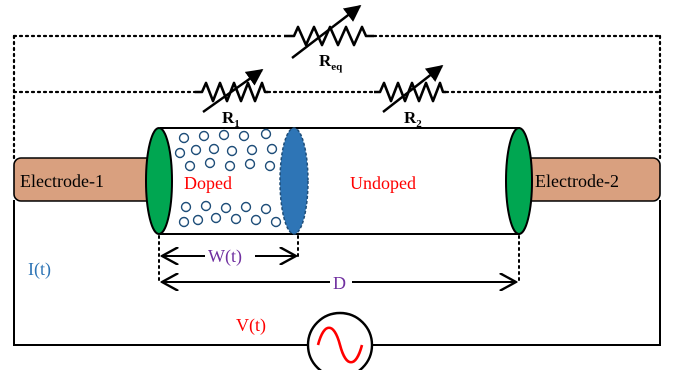  What do you see at coordinates (231, 119) in the screenshot?
I see `r1-label: R1` at bounding box center [231, 119].